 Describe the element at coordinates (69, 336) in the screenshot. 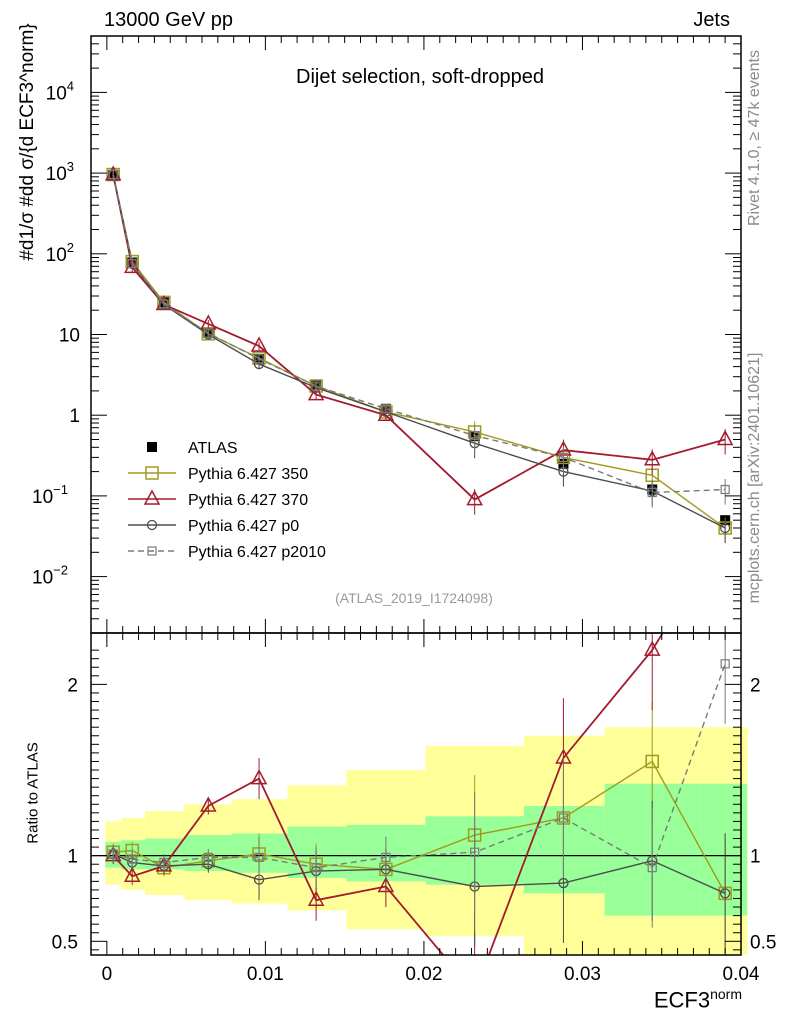

I see `y-tick-label: 10` at that location.